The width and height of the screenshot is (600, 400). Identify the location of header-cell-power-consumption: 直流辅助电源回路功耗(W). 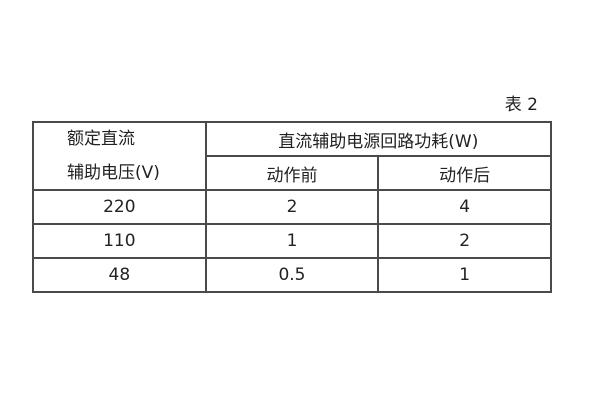
(378, 139).